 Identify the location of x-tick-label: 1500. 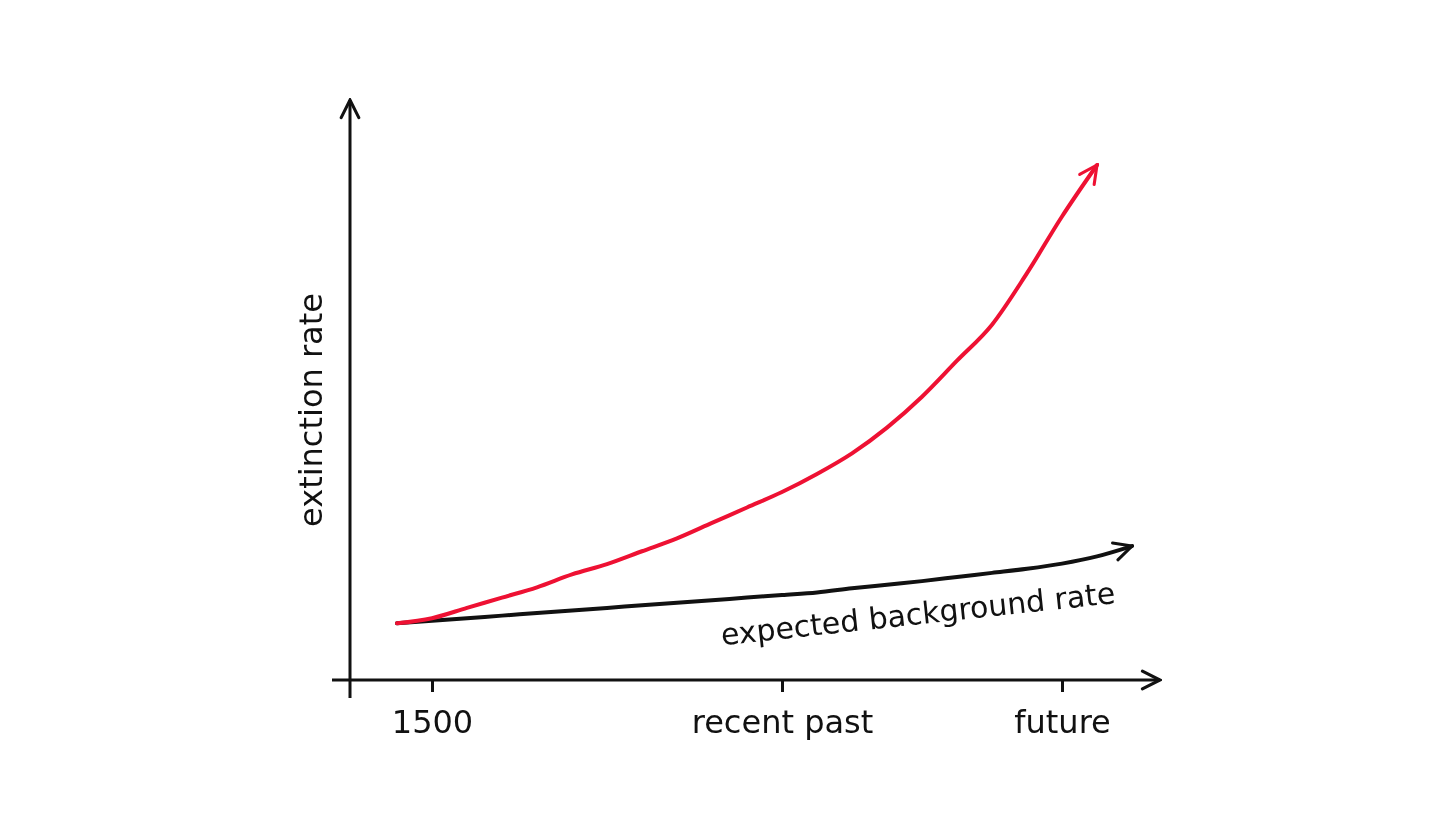
(432, 721).